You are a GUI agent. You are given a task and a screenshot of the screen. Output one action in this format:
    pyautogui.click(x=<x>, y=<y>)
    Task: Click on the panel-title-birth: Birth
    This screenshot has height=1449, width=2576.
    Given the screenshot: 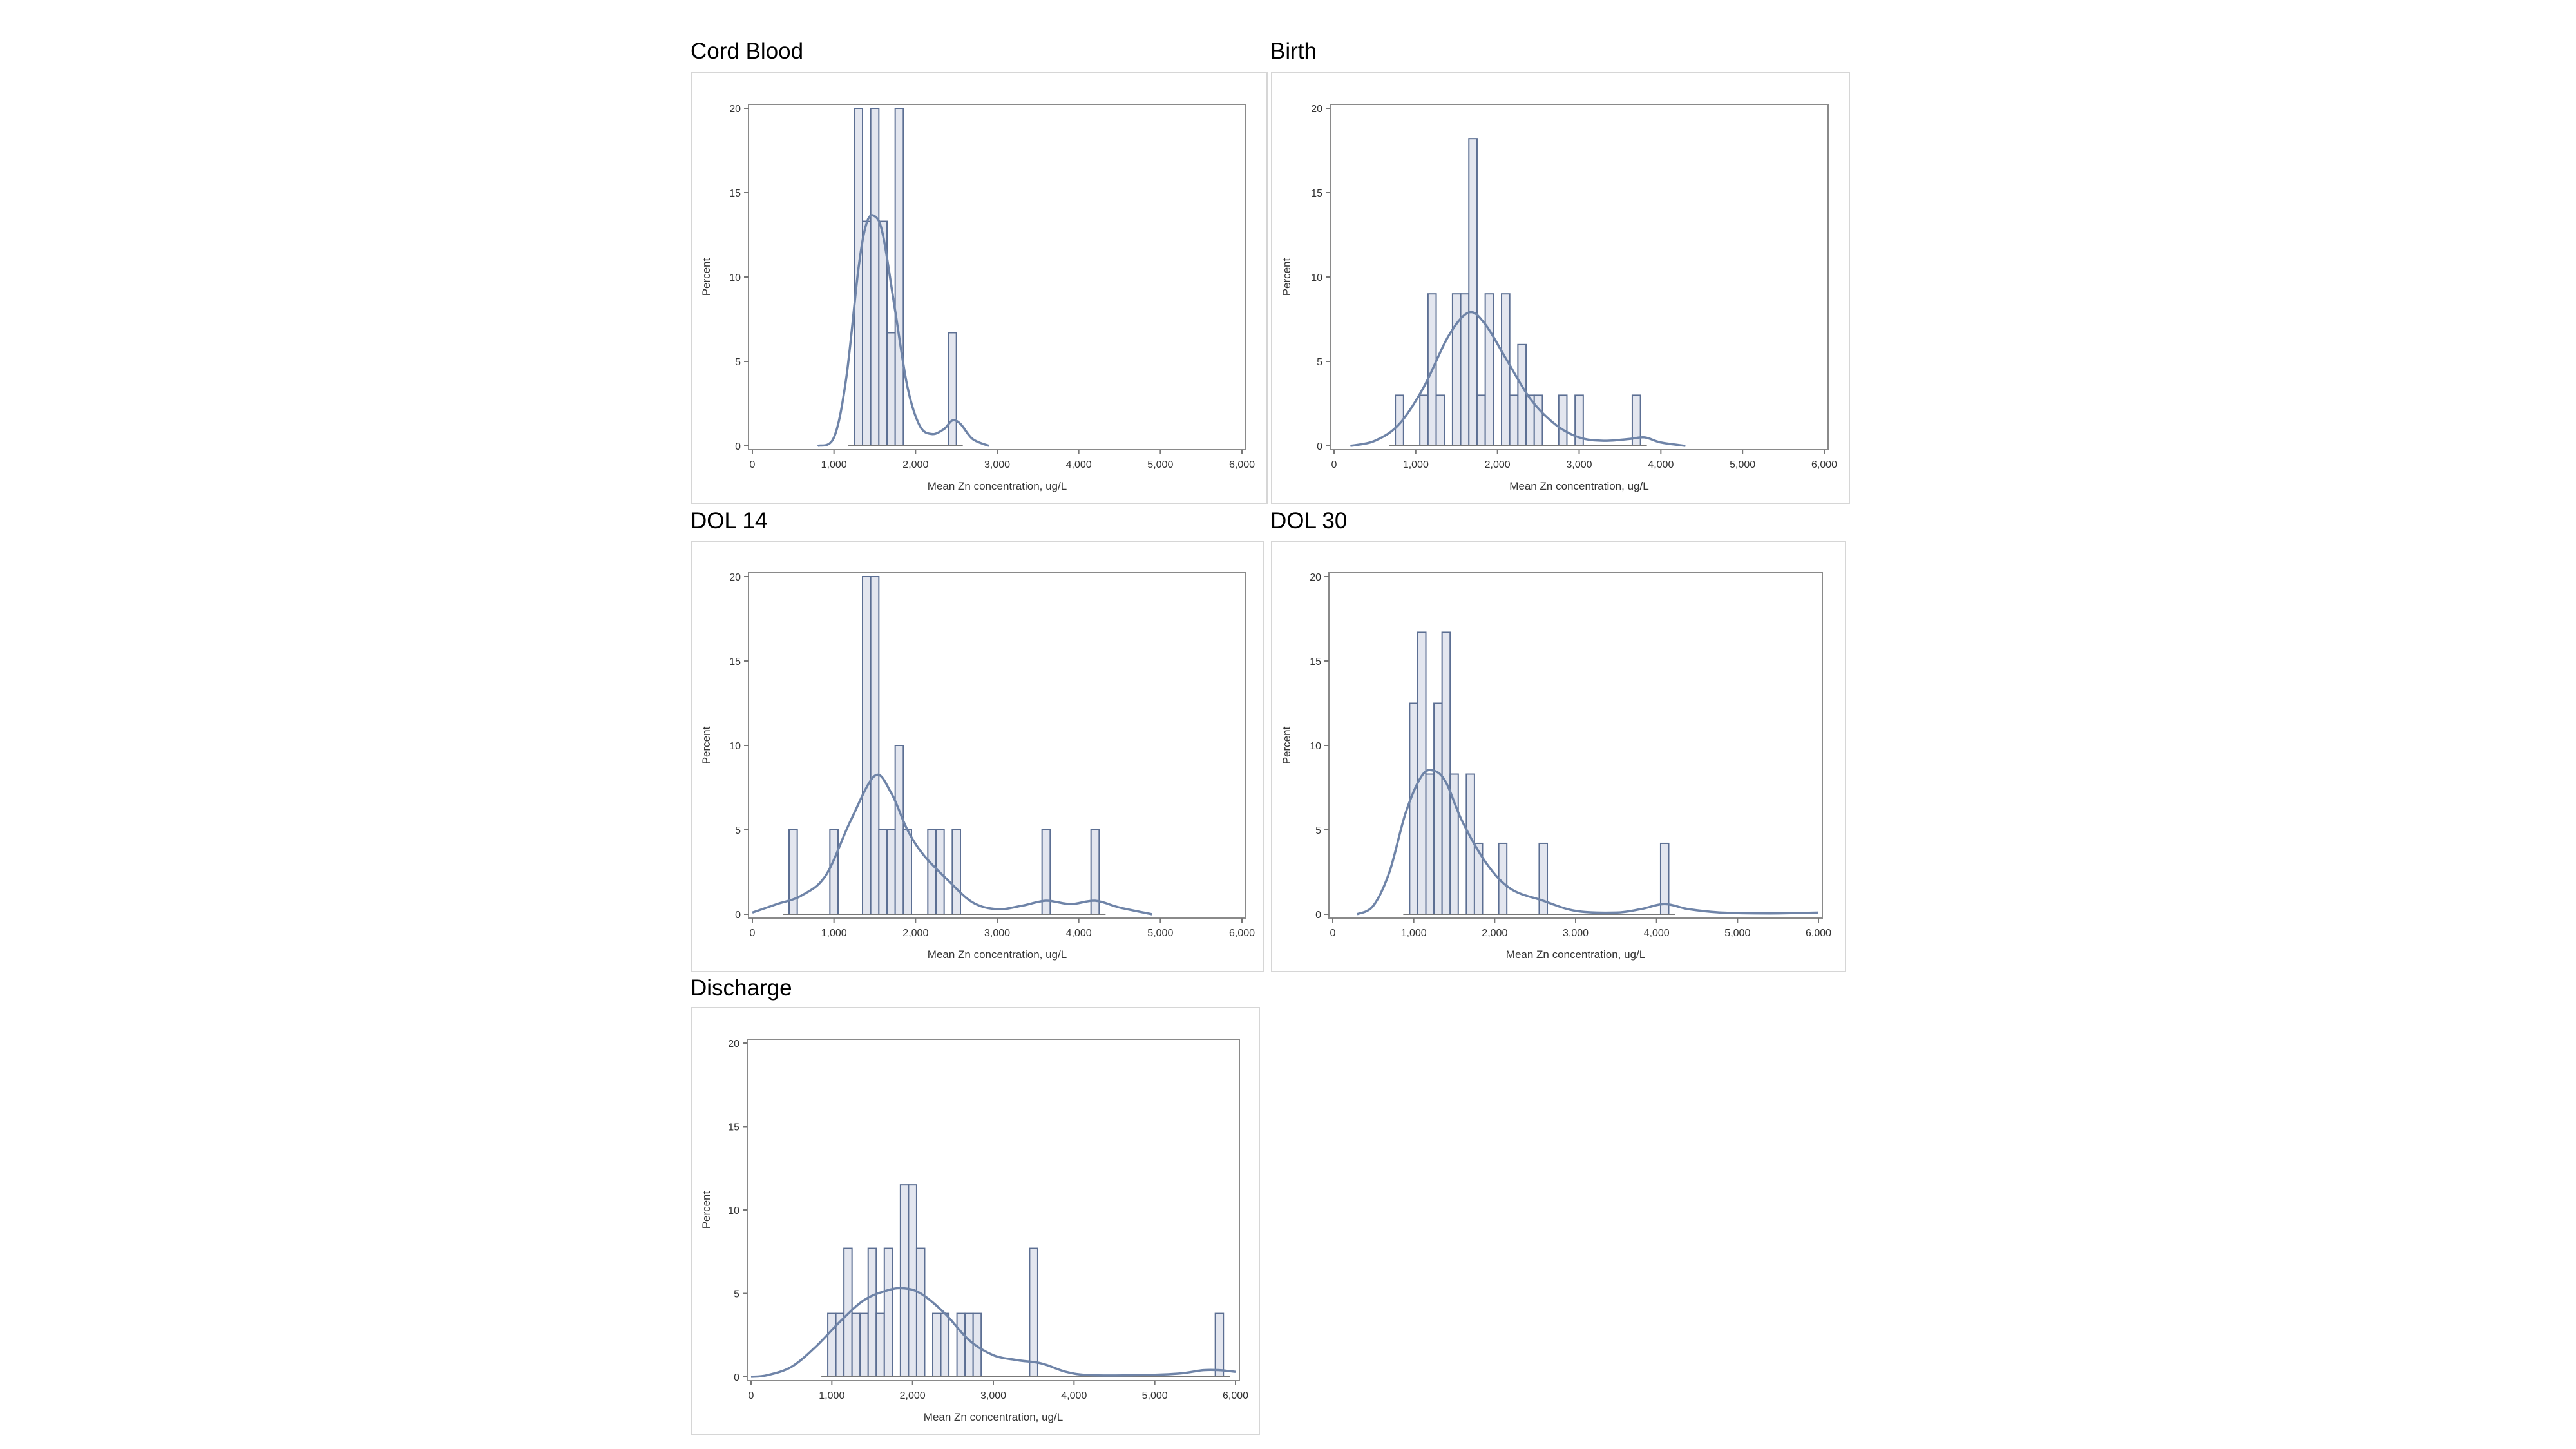 What is the action you would take?
    pyautogui.click(x=1293, y=51)
    